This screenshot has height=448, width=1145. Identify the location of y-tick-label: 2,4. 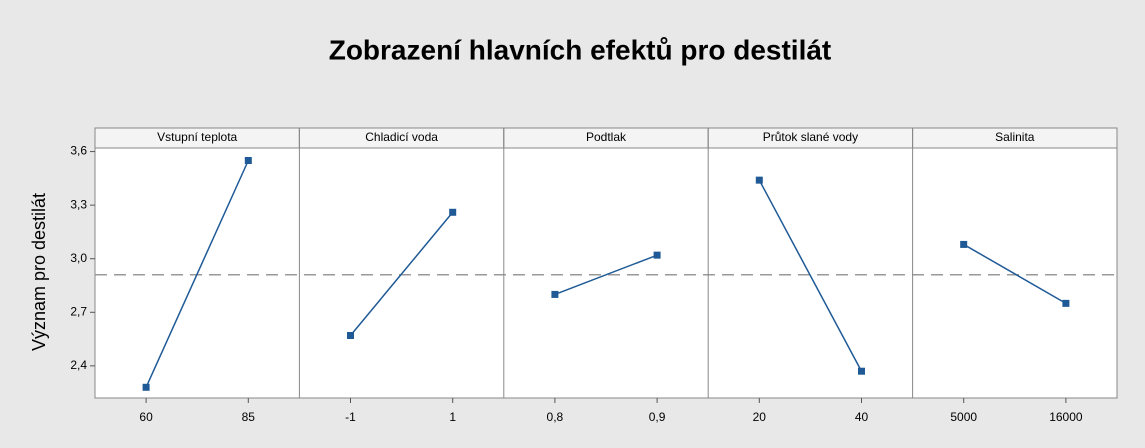
(78, 365).